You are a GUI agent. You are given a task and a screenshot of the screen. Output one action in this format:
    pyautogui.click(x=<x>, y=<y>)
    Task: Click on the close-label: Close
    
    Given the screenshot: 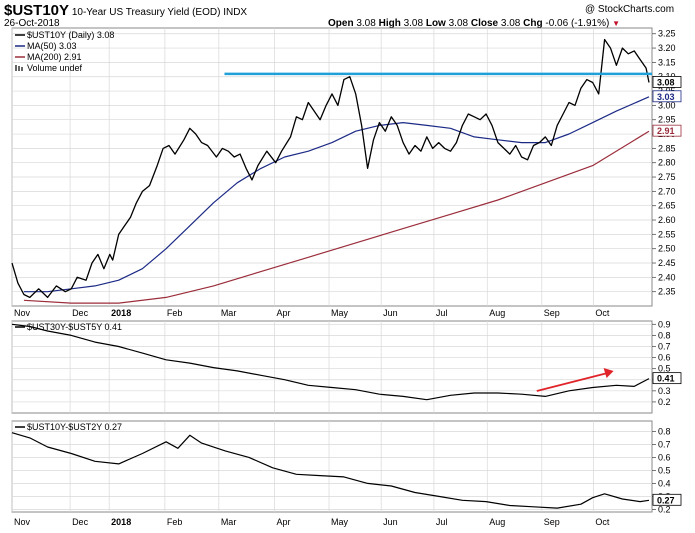 What is the action you would take?
    pyautogui.click(x=484, y=23)
    